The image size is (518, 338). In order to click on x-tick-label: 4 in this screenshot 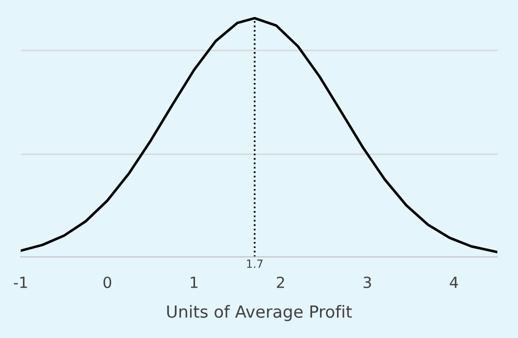, I will do `click(454, 282)`.